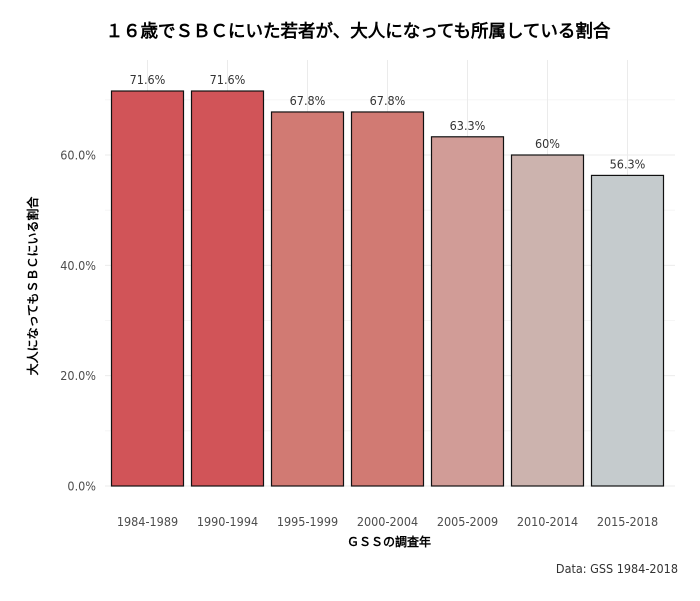 This screenshot has height=601, width=700. I want to click on x-tick-label: 1990-1994, so click(227, 521).